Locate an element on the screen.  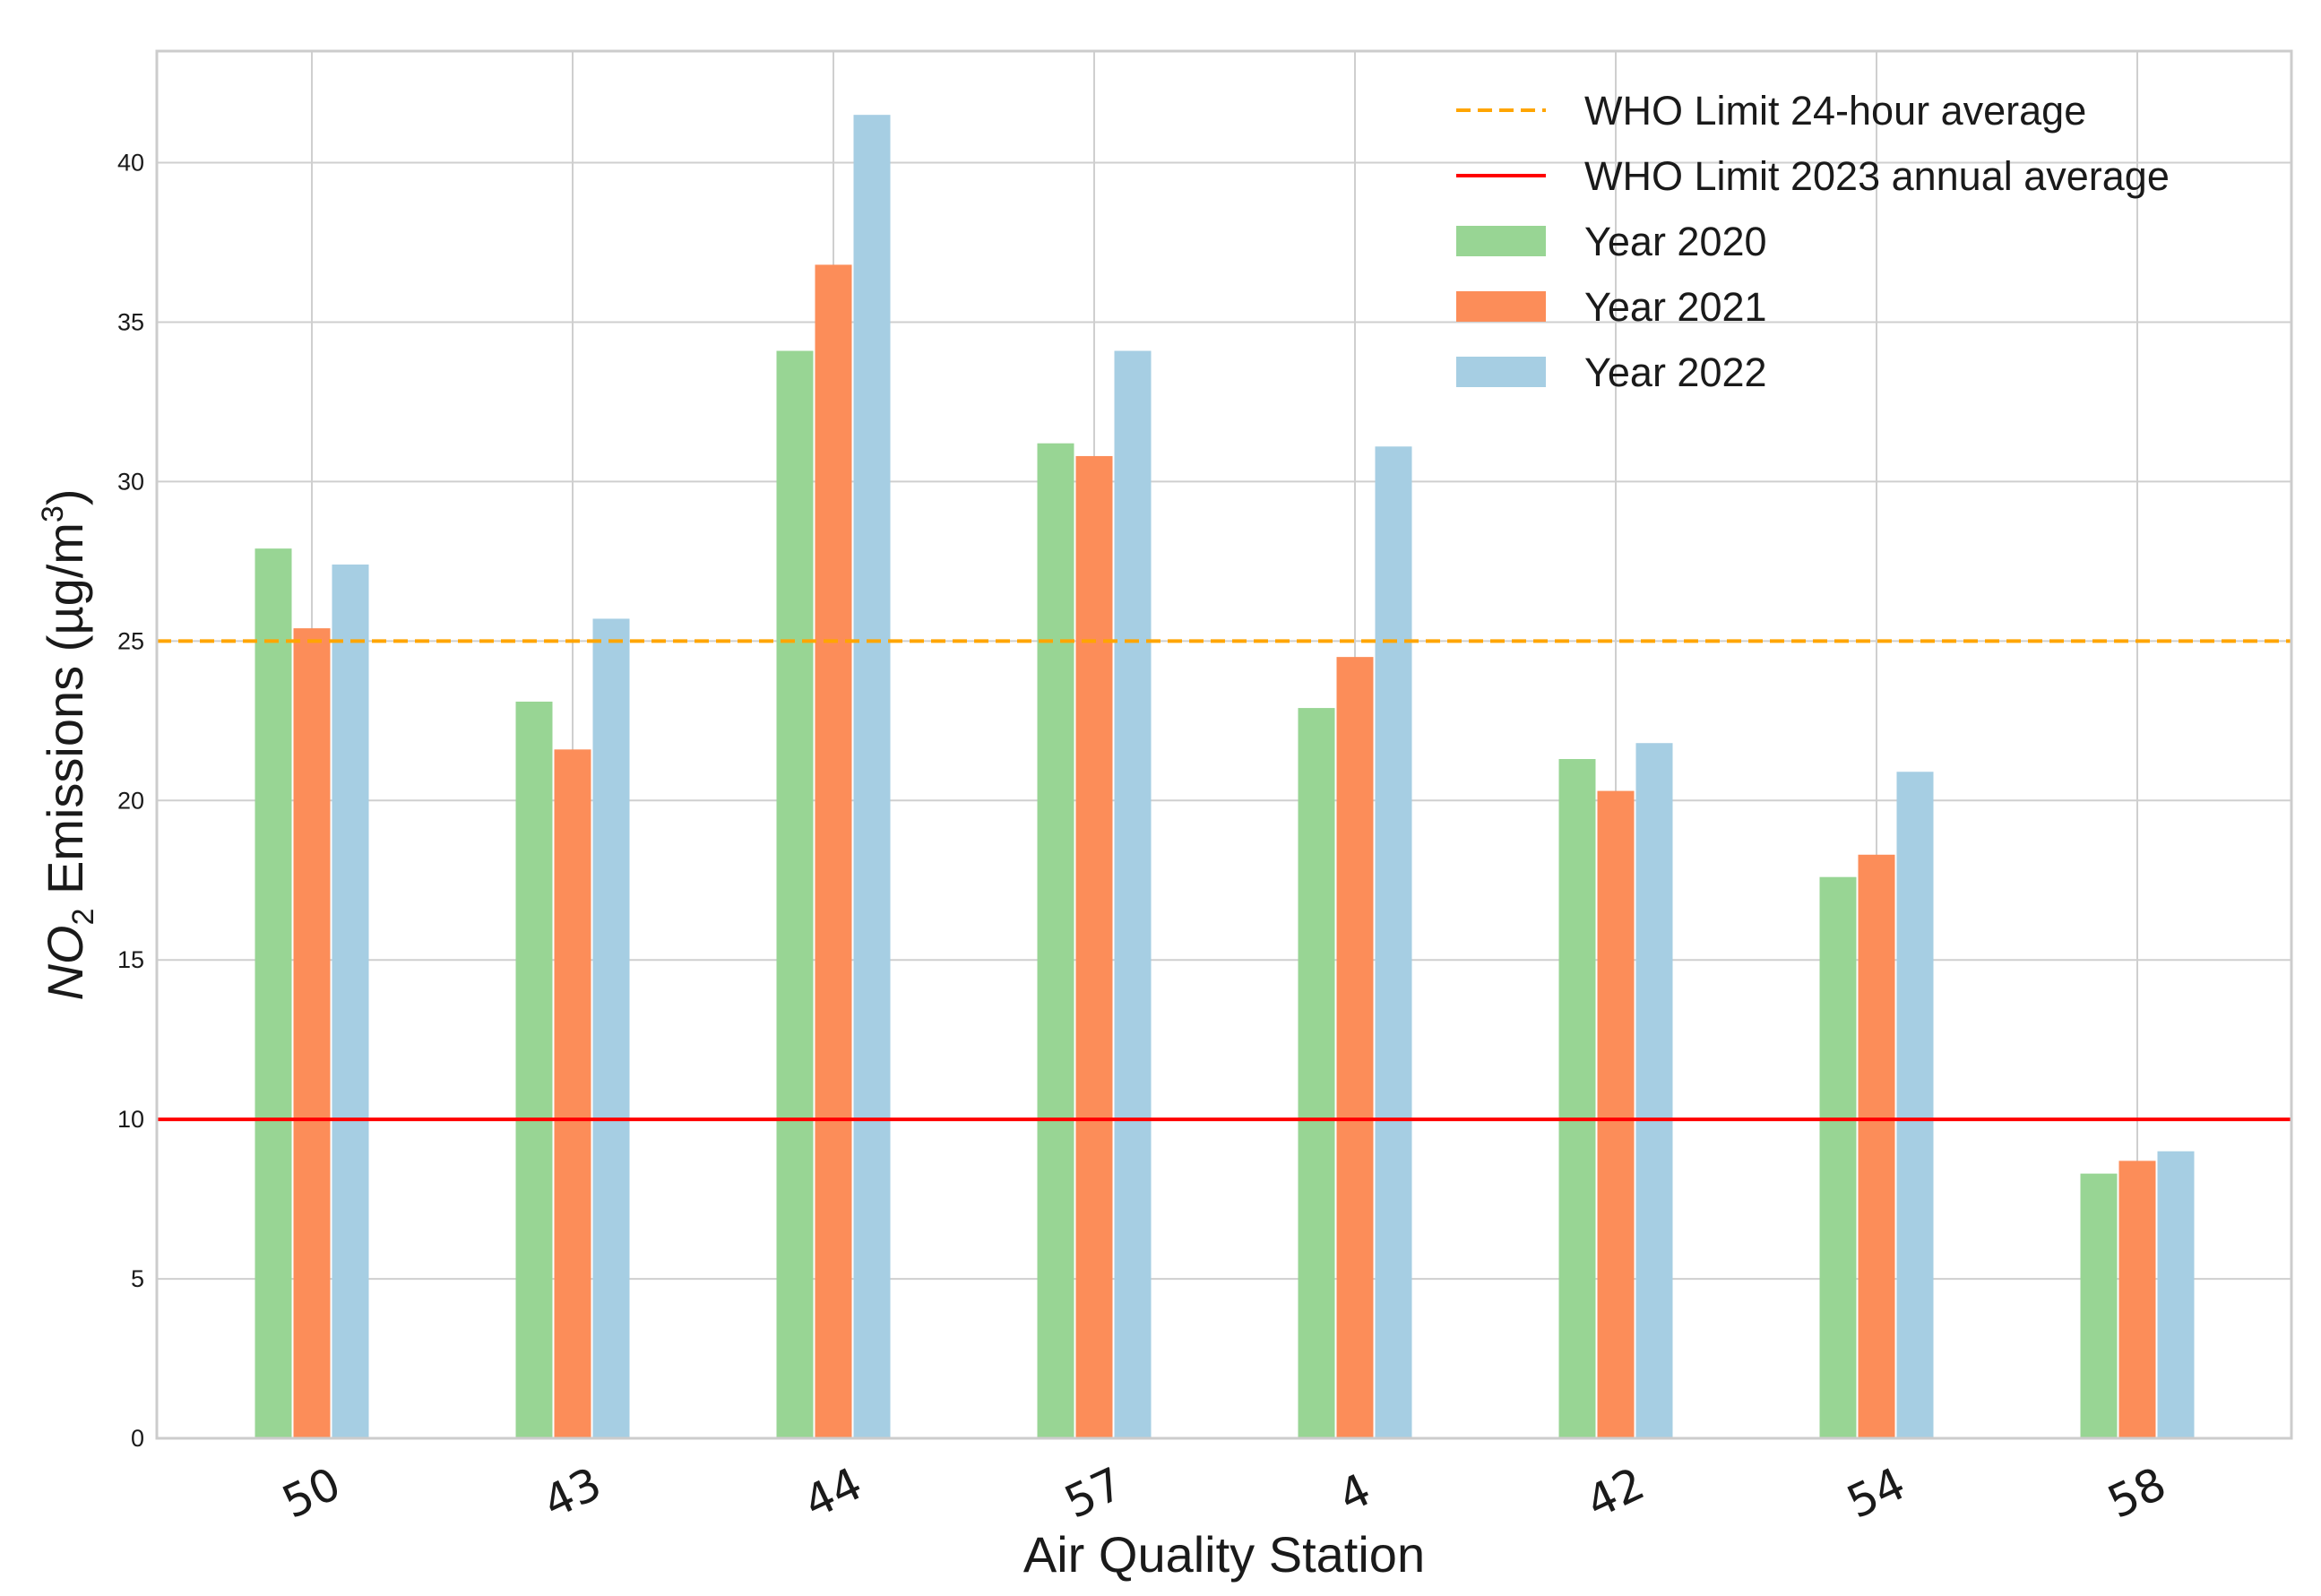
x-tick-label: 42 is located at coordinates (1615, 1493).